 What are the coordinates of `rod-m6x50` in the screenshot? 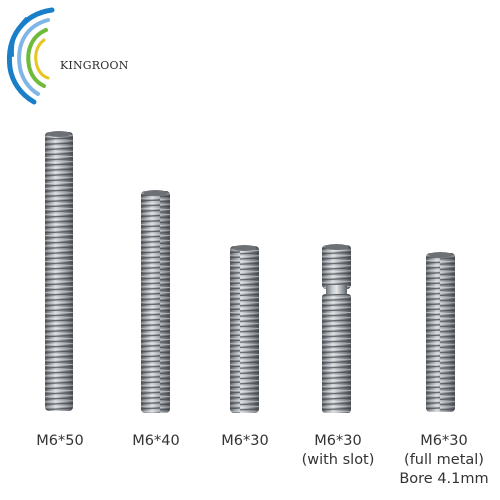 It's located at (59, 271).